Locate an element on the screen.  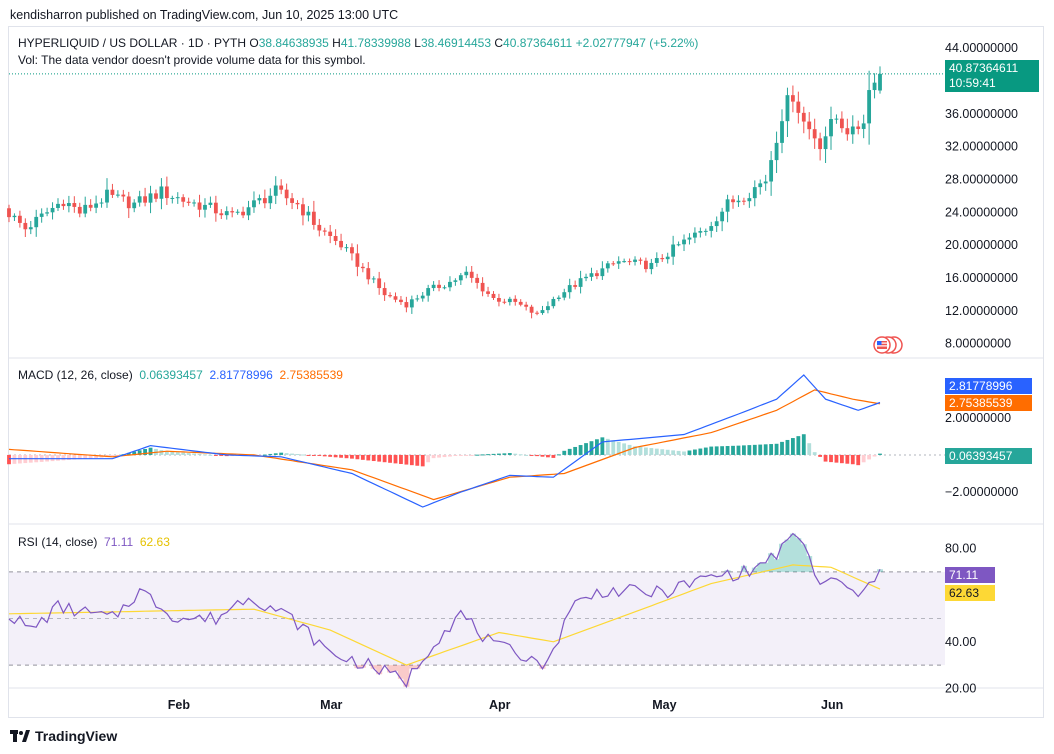
rsi-label: RSI (14, close) is located at coordinates (58, 542).